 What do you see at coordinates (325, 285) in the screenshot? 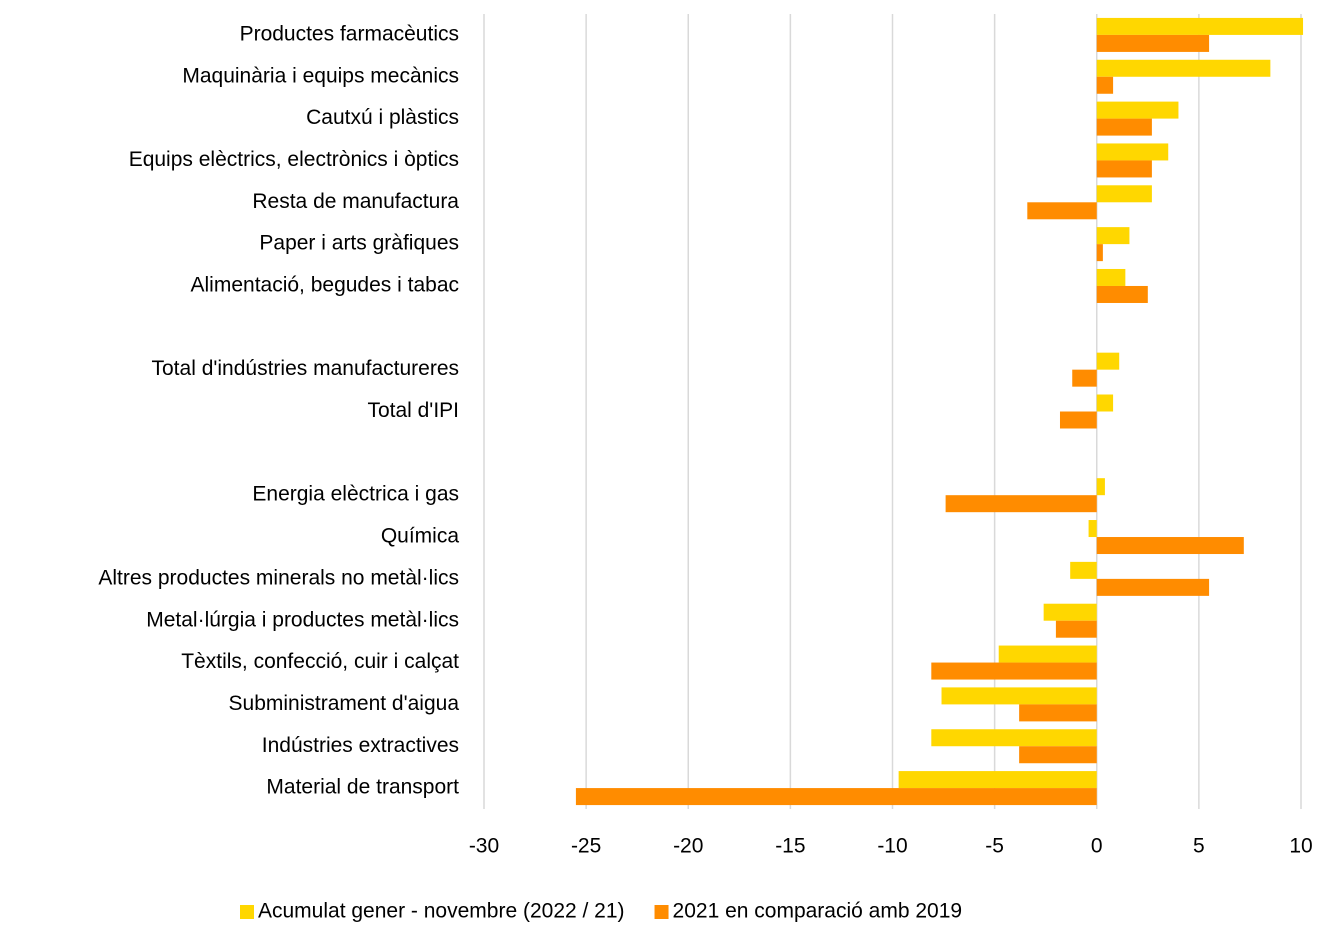
I see `y-tick-label: Alimentació, begudes i tabac` at bounding box center [325, 285].